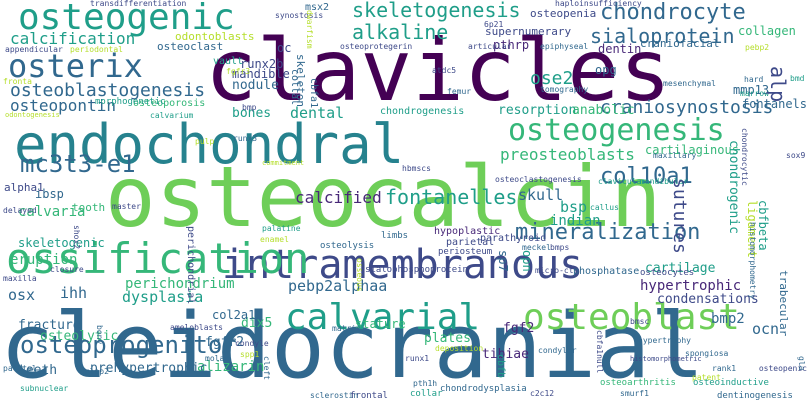 This screenshot has width=808, height=404. What do you see at coordinates (707, 353) in the screenshot?
I see `word-spongiosa: spongiosa` at bounding box center [707, 353].